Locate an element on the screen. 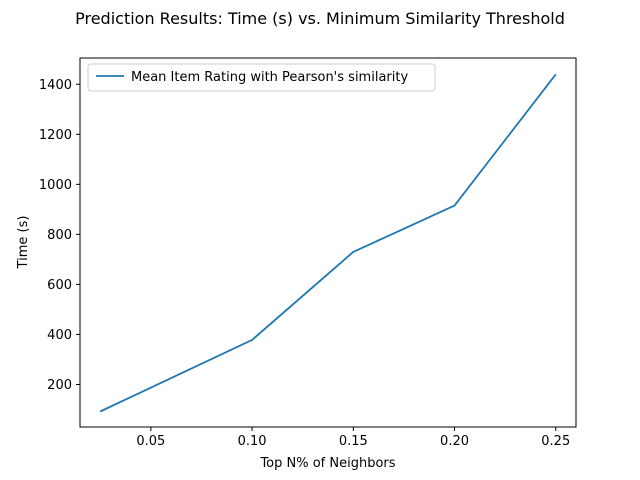 The width and height of the screenshot is (640, 480). x-axis-ticks: 0.05 0.10 0.15 0.20 0.25 is located at coordinates (353, 438).